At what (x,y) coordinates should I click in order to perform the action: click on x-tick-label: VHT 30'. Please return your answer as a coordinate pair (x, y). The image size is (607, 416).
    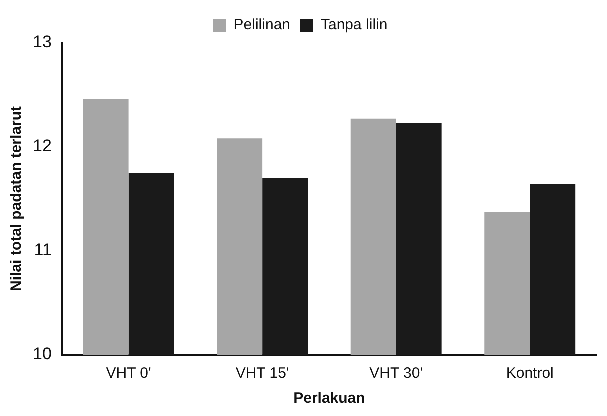
    Looking at the image, I should click on (397, 373).